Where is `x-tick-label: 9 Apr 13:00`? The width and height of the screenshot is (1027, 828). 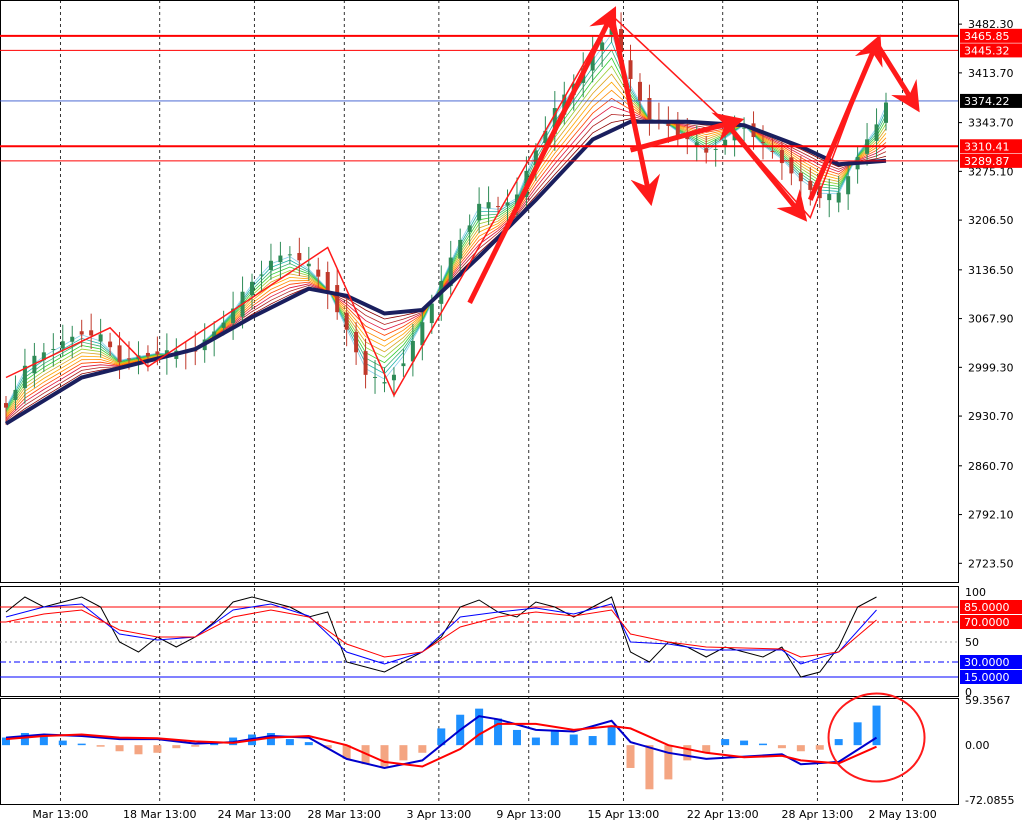 x-tick-label: 9 Apr 13:00 is located at coordinates (528, 814).